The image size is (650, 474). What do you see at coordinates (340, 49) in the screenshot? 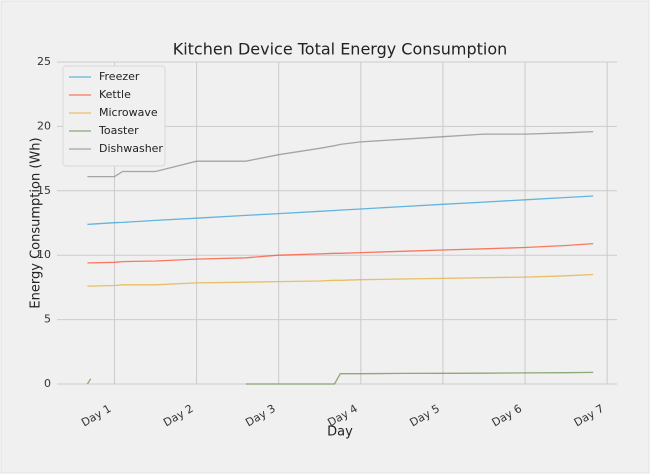
I see `chart-title: Kitchen Device Total Energy Consumption` at bounding box center [340, 49].